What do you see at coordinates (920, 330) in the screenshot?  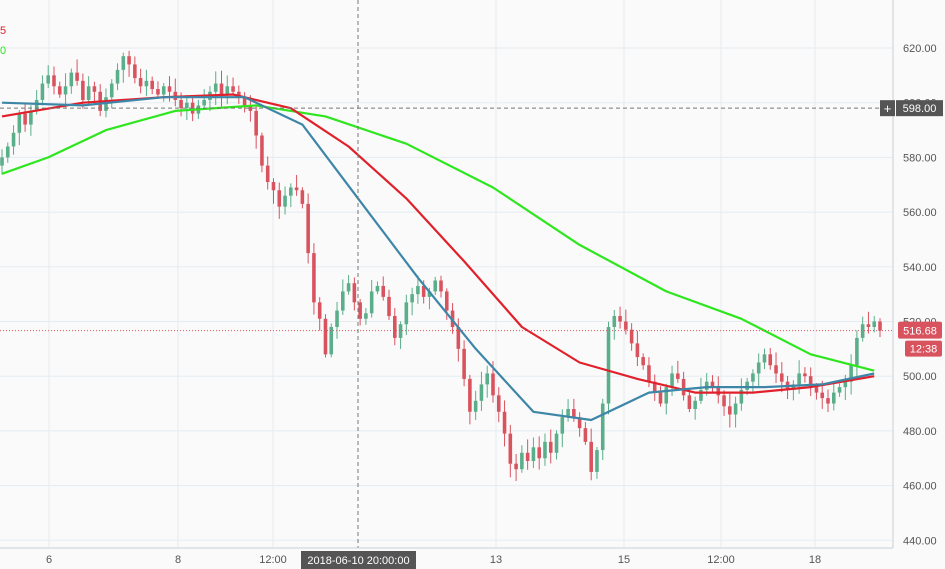 I see `last-price-badge` at bounding box center [920, 330].